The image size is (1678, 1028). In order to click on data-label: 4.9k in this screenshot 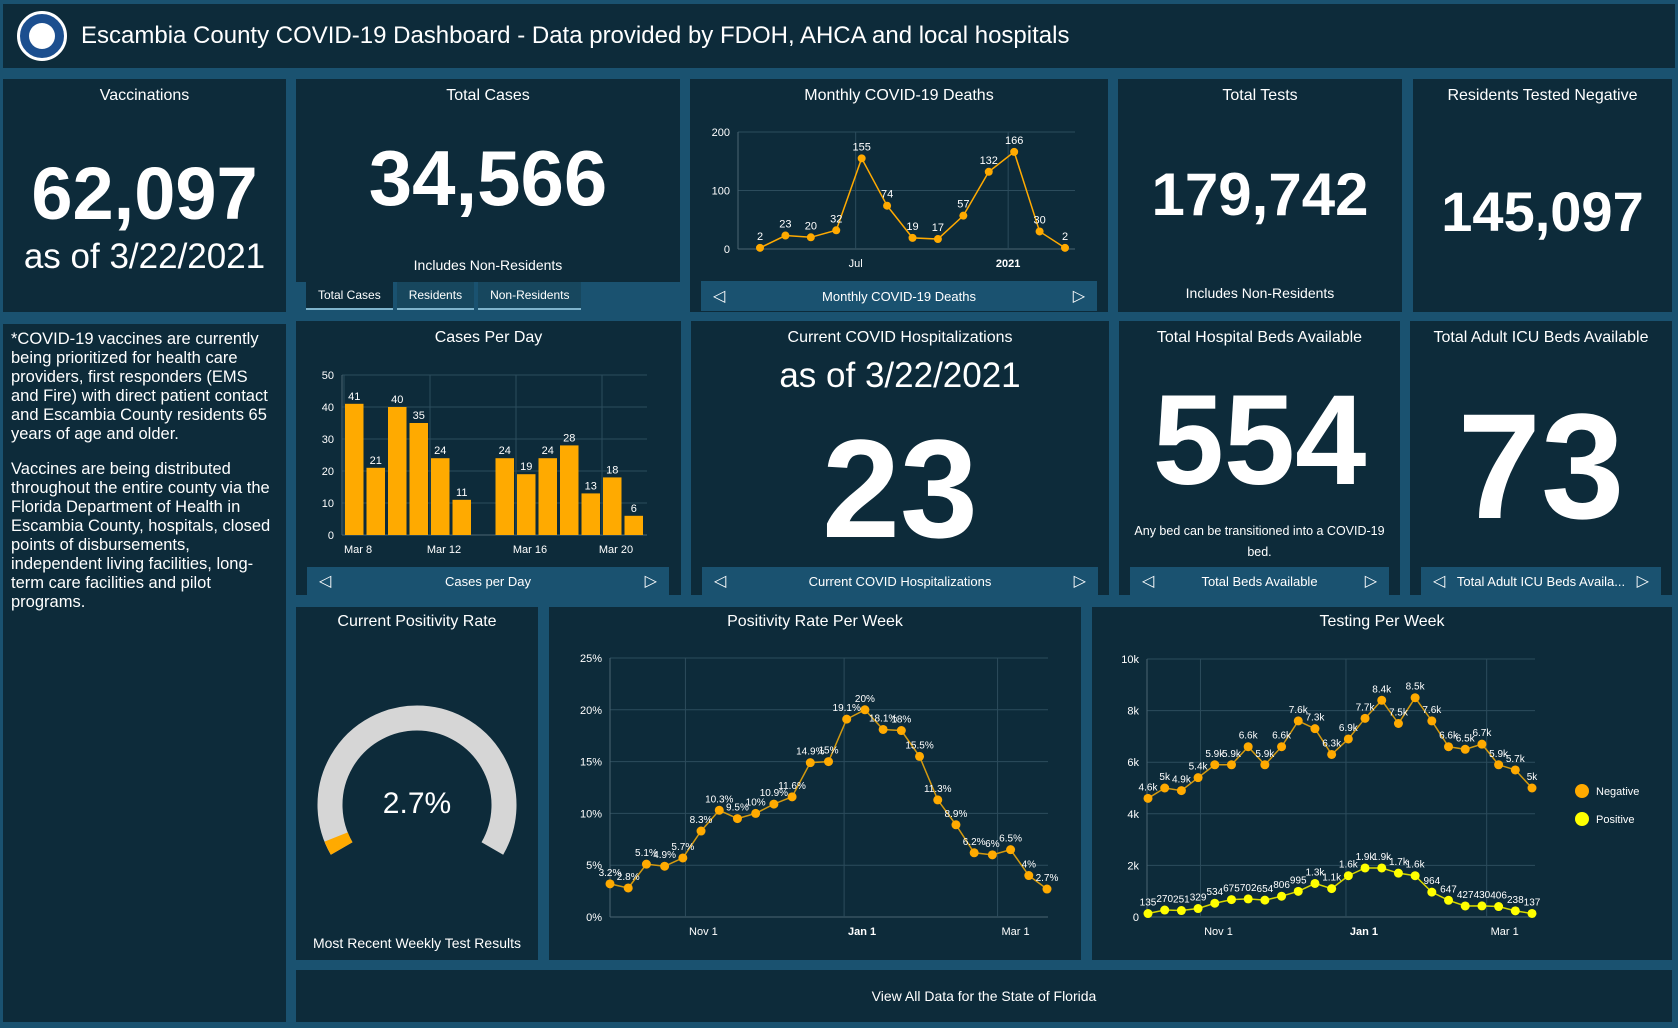, I will do `click(1182, 780)`.